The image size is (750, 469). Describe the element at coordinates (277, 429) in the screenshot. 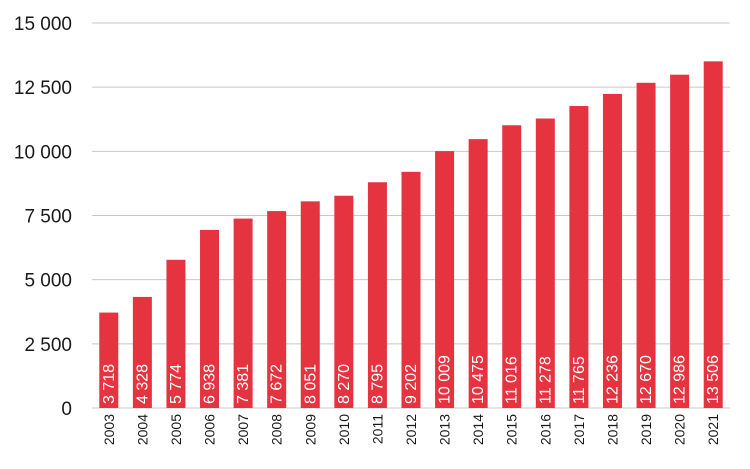

I see `x-tick-label: 2008` at that location.